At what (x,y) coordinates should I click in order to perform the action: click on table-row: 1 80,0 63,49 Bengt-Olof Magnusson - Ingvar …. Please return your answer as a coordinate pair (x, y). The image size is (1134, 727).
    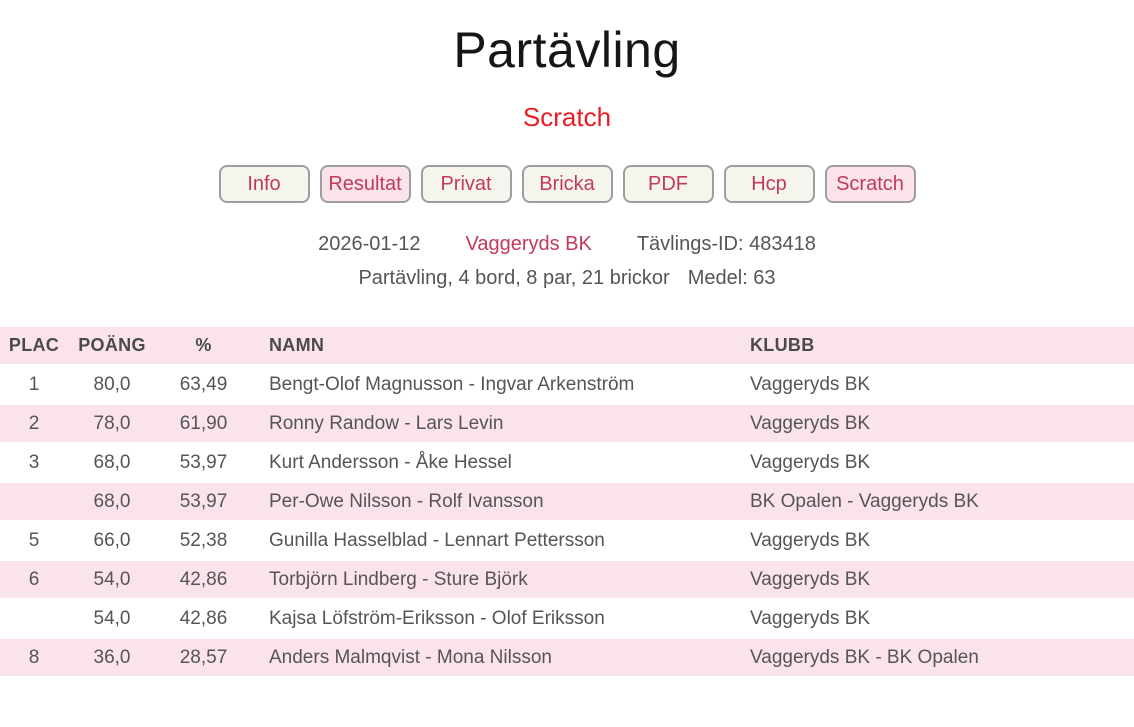
    Looking at the image, I should click on (567, 385).